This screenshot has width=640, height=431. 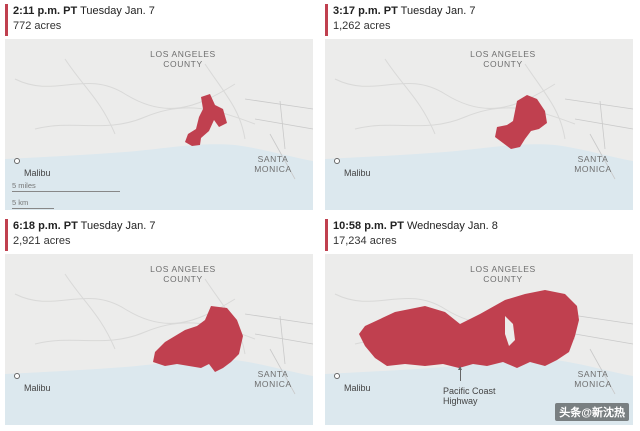 I want to click on panel-acres: 17,234 acres, so click(x=365, y=241).